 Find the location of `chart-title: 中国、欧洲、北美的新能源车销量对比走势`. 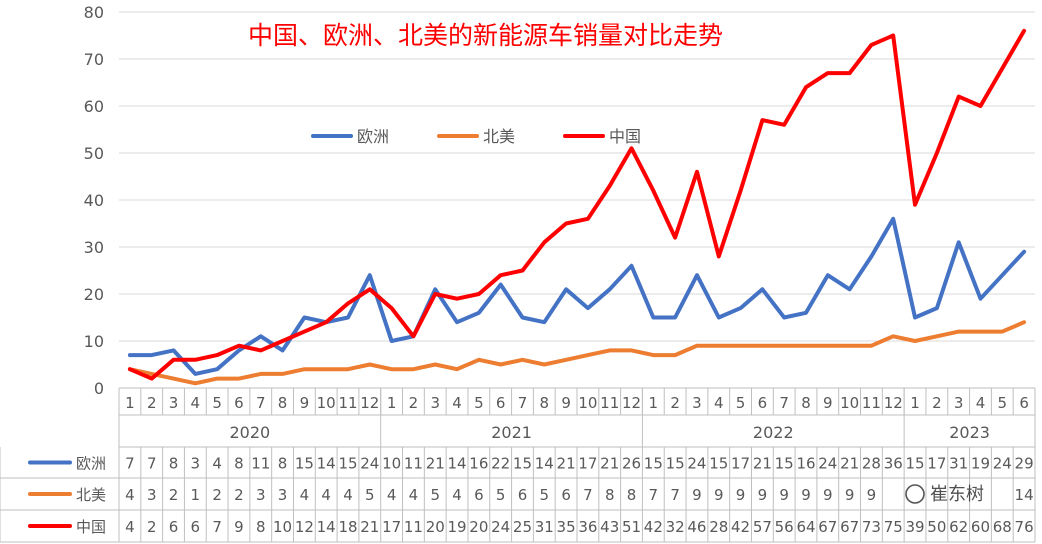

chart-title: 中国、欧洲、北美的新能源车销量对比走势 is located at coordinates (485, 35).